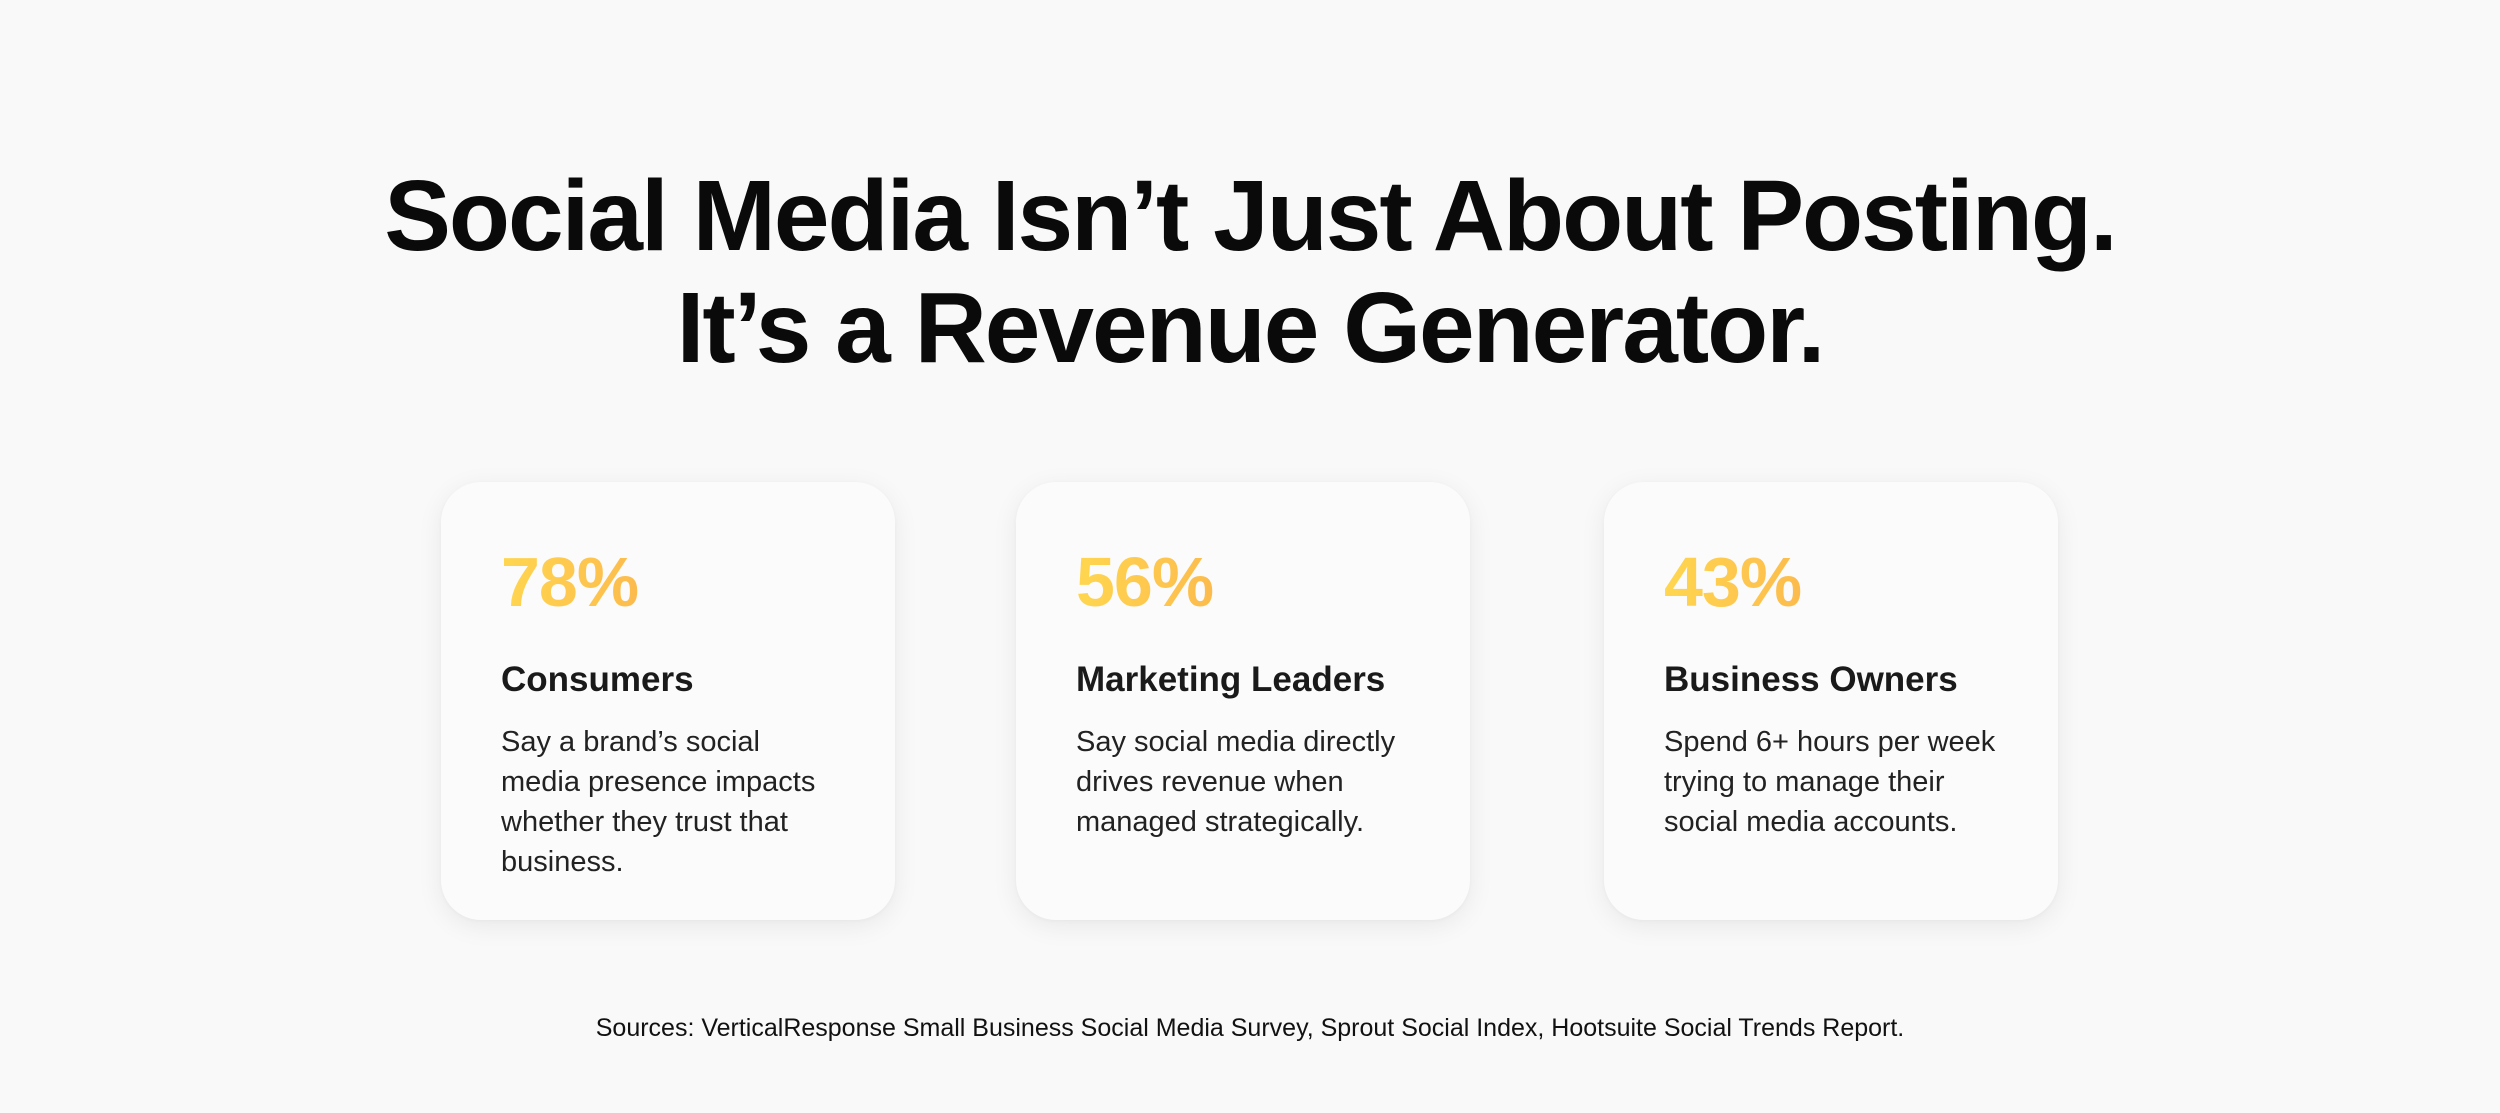 The image size is (2500, 1113). I want to click on stat-value: 56%, so click(1245, 582).